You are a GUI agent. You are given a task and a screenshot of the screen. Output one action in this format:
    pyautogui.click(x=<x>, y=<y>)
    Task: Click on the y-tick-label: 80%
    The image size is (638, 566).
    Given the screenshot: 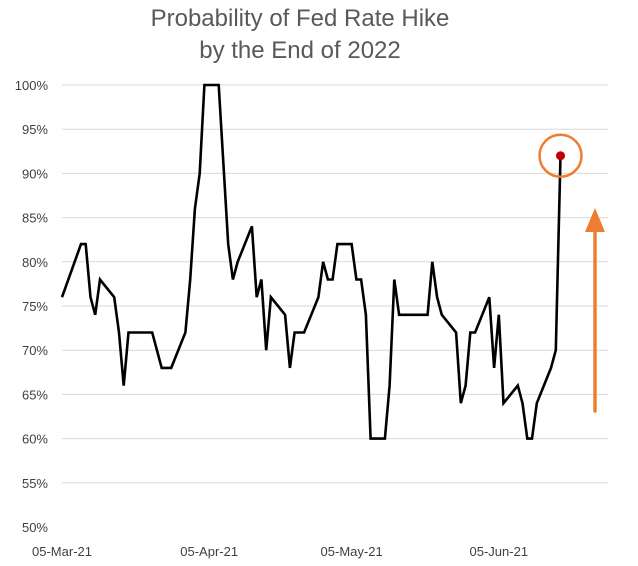 What is the action you would take?
    pyautogui.click(x=35, y=262)
    